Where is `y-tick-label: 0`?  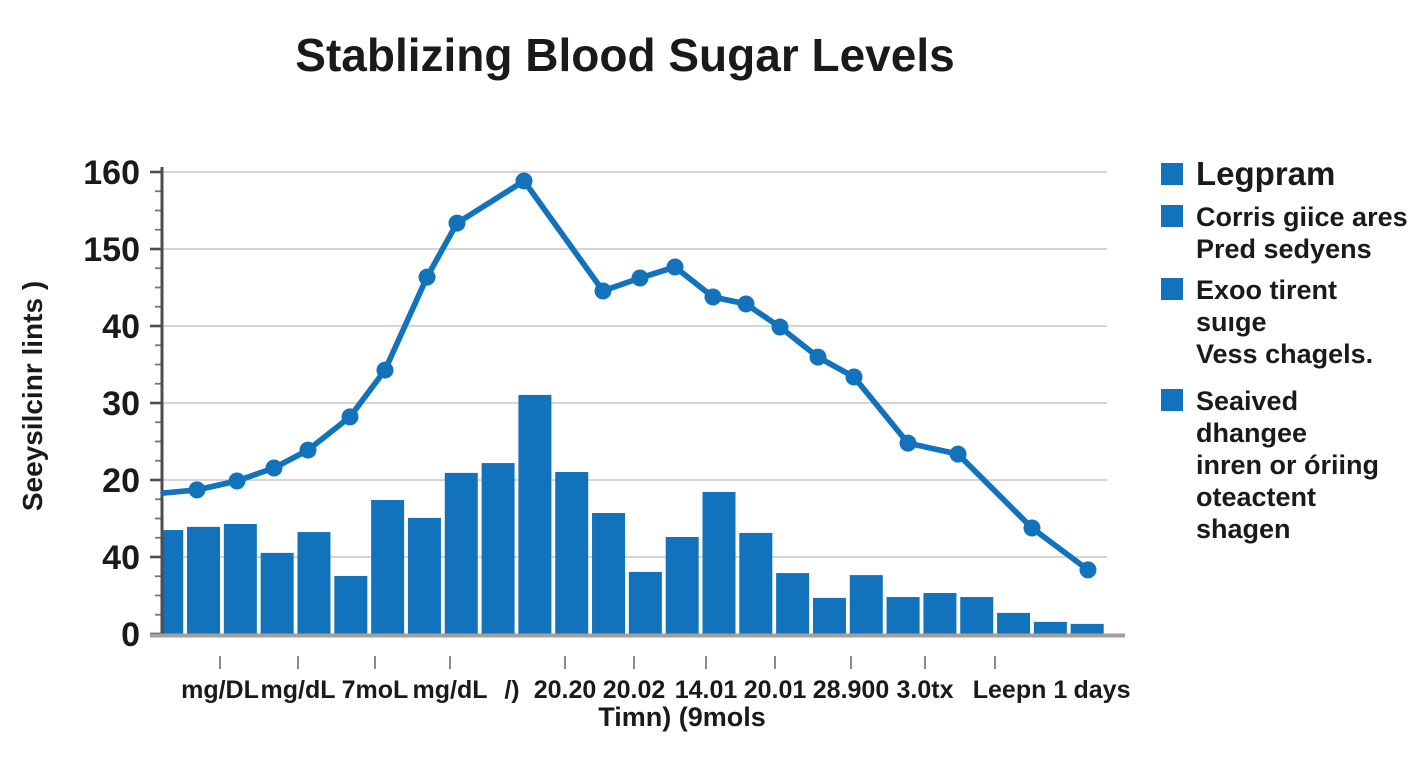 y-tick-label: 0 is located at coordinates (130, 635).